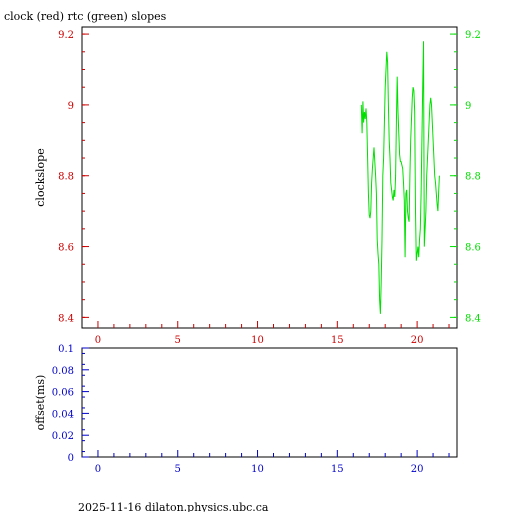 This screenshot has width=512, height=512. I want to click on left-y-tick-label: 9, so click(71, 106).